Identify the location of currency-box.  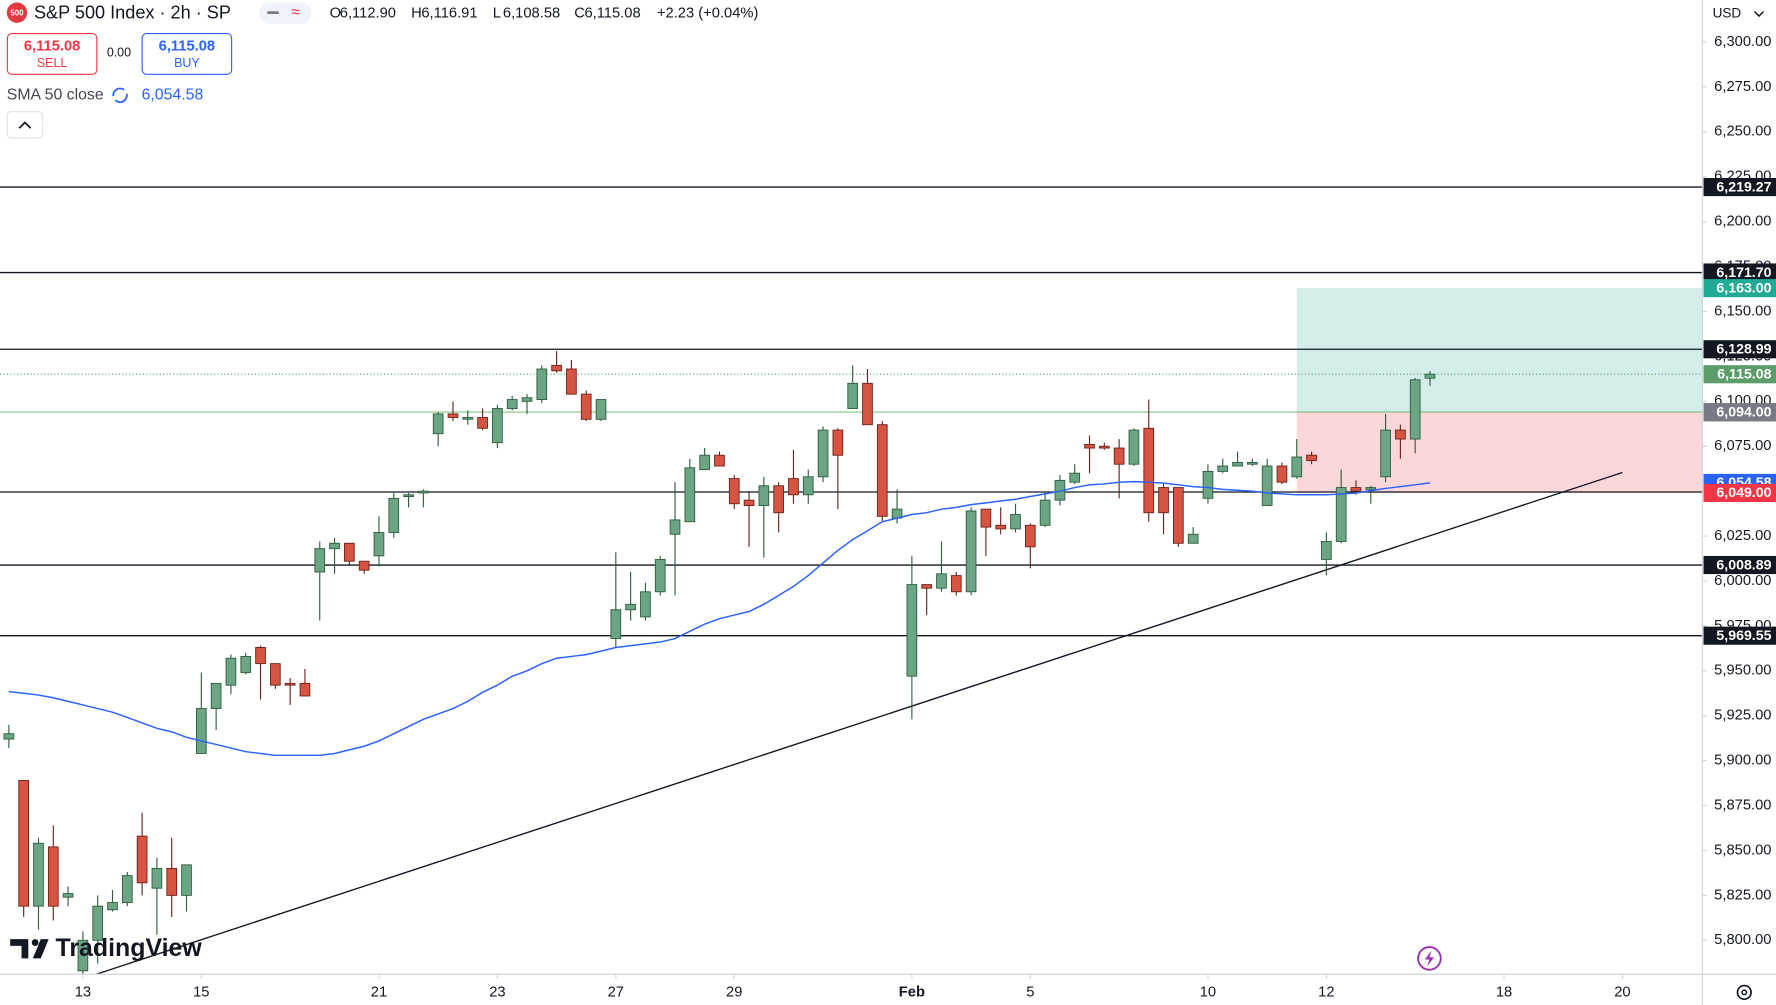
(1739, 14).